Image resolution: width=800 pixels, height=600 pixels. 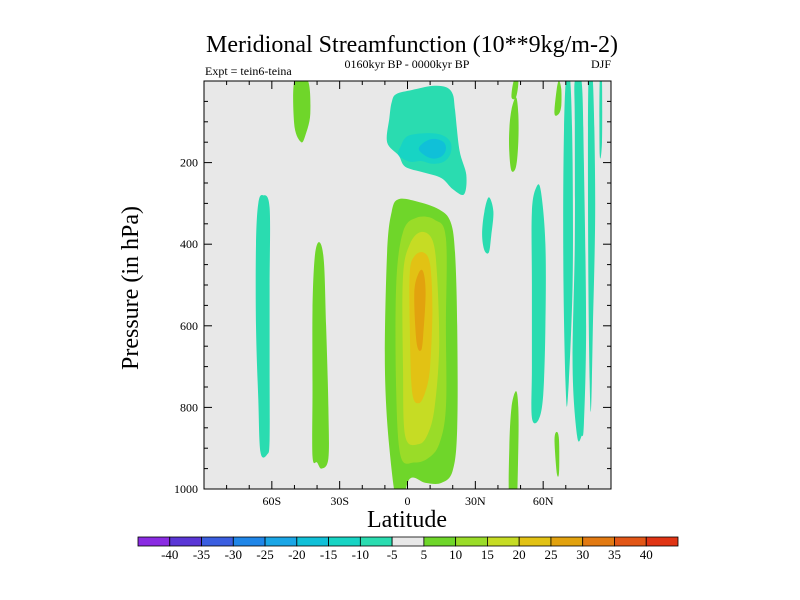 I want to click on x-tick-label: 30N, so click(x=475, y=501).